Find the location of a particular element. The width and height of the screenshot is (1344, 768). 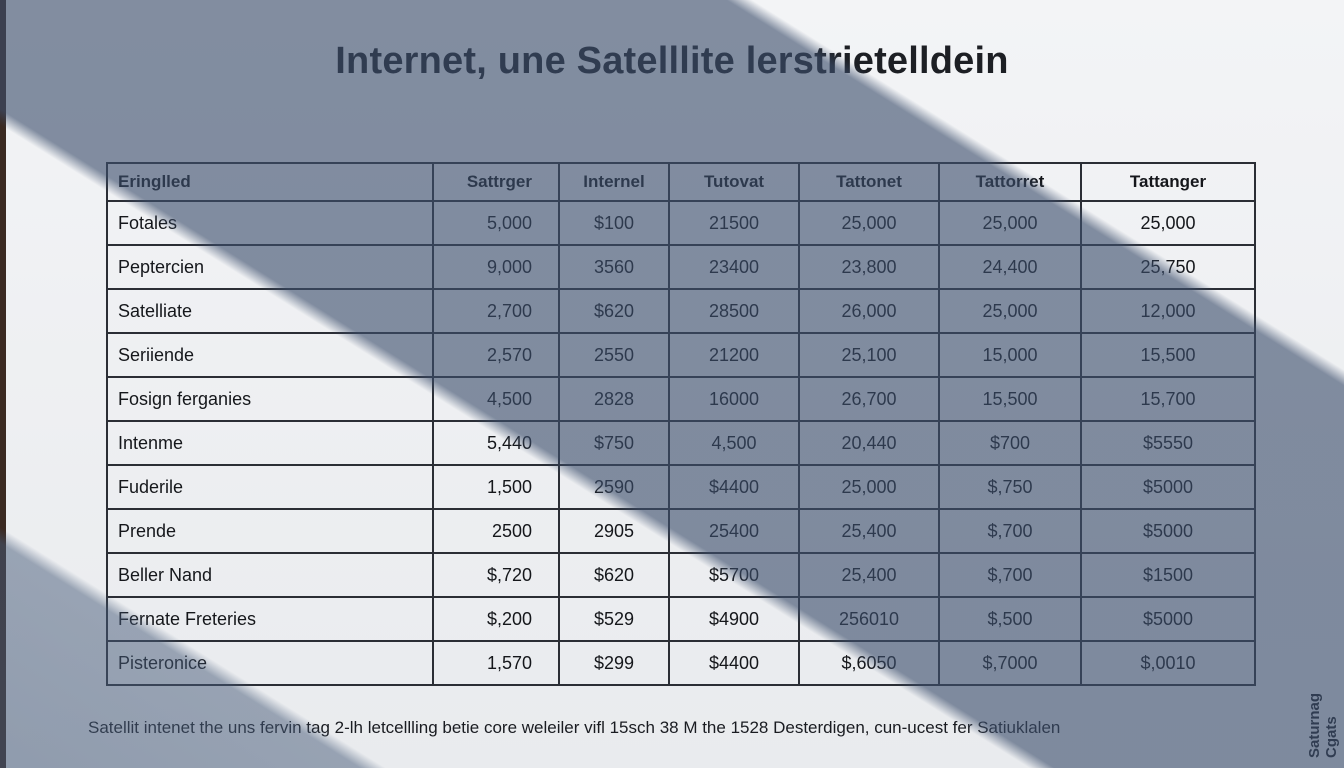

table-cell: $700 is located at coordinates (1010, 443).